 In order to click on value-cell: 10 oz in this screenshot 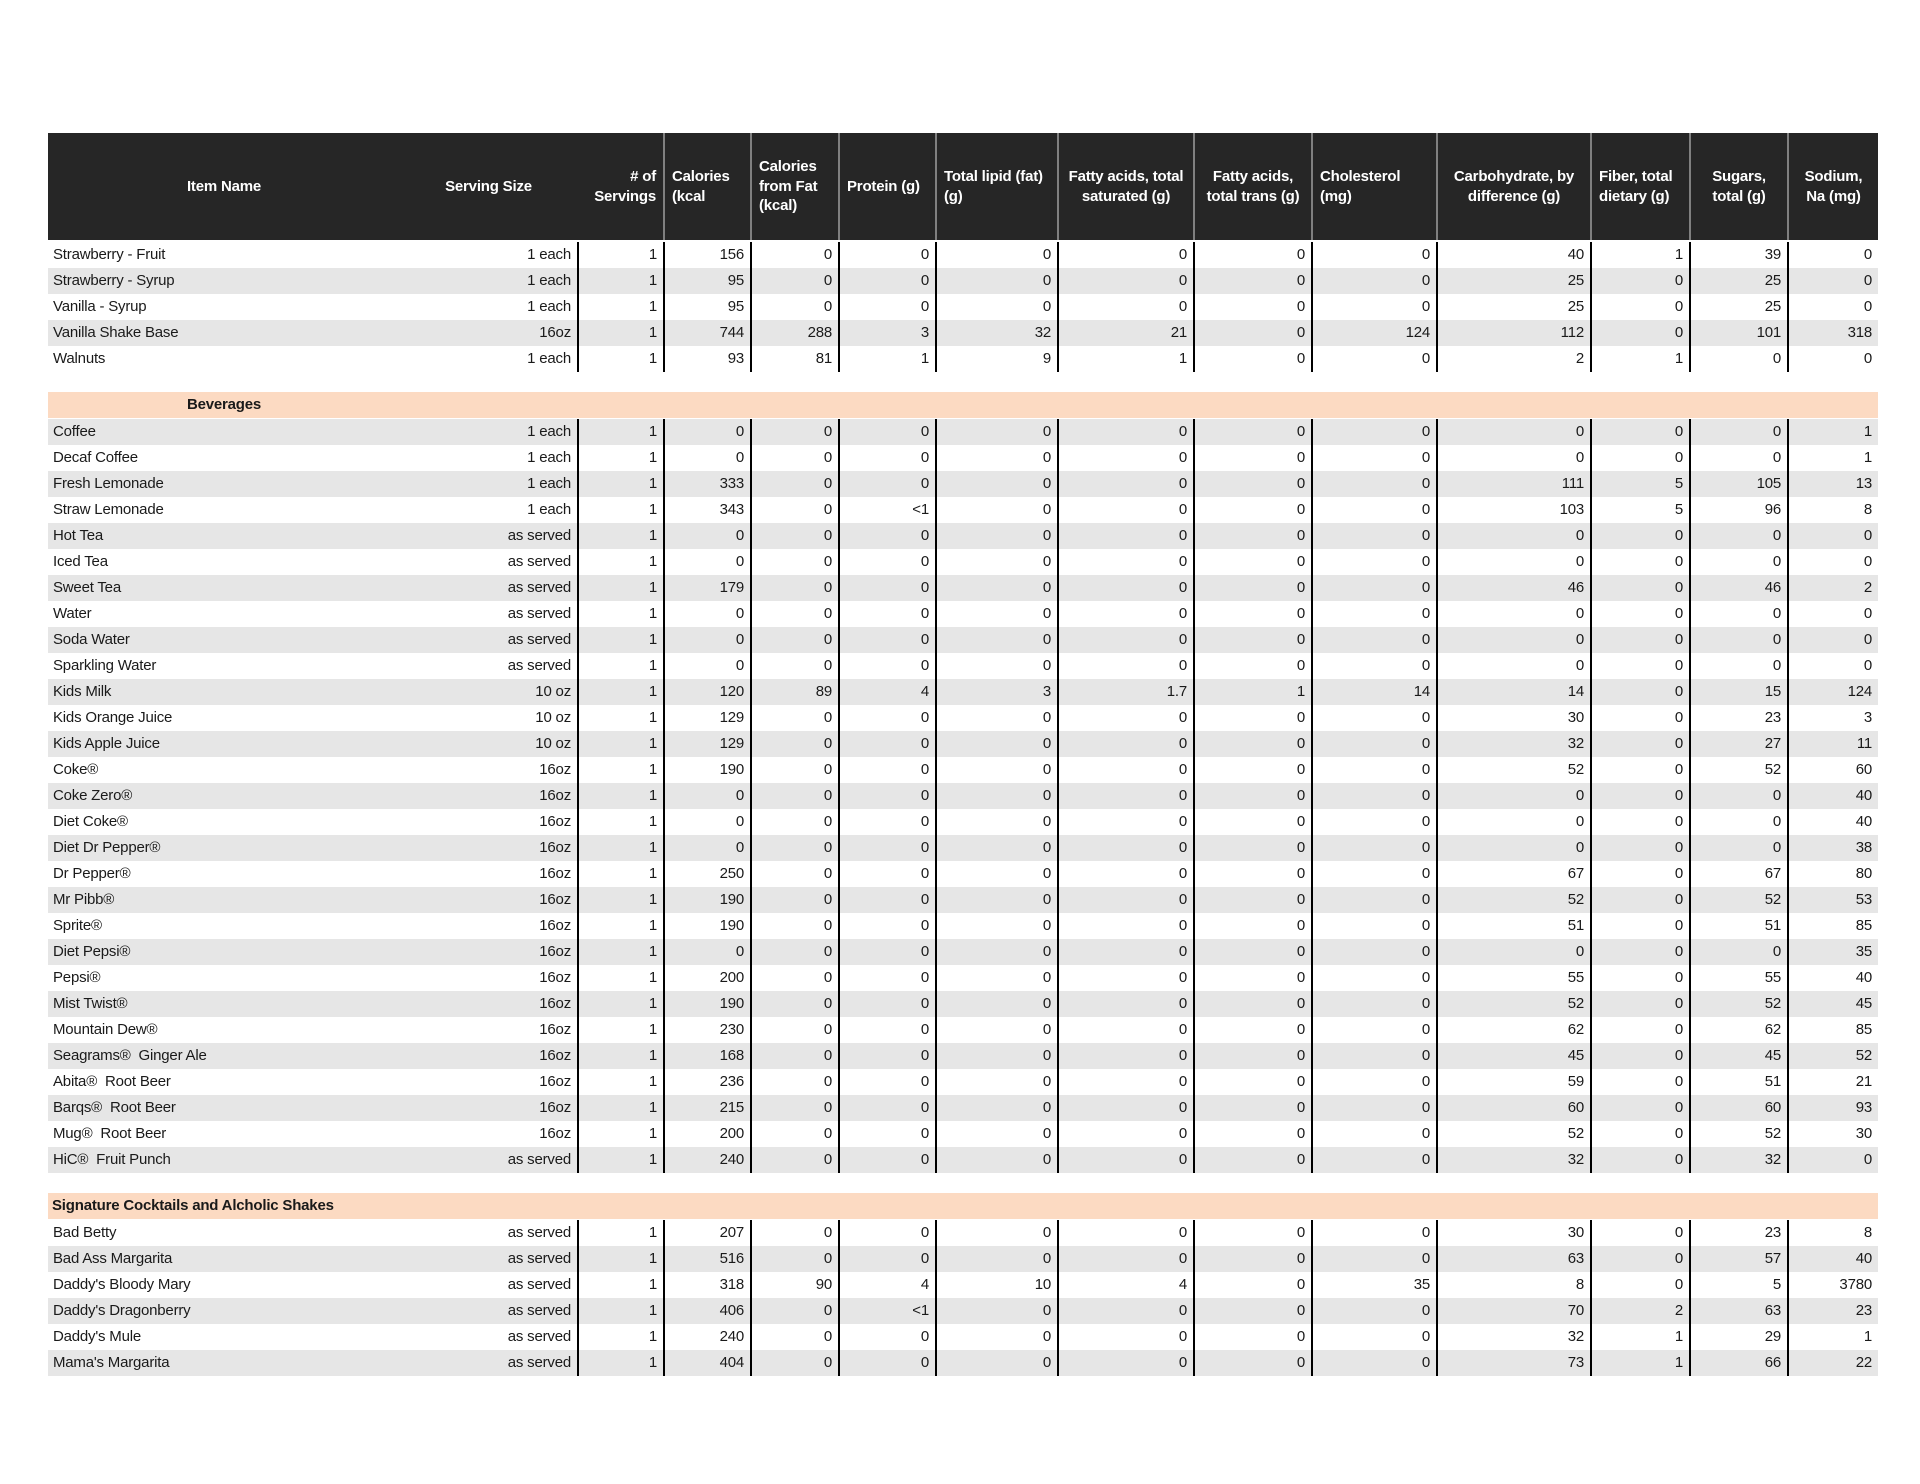, I will do `click(553, 691)`.